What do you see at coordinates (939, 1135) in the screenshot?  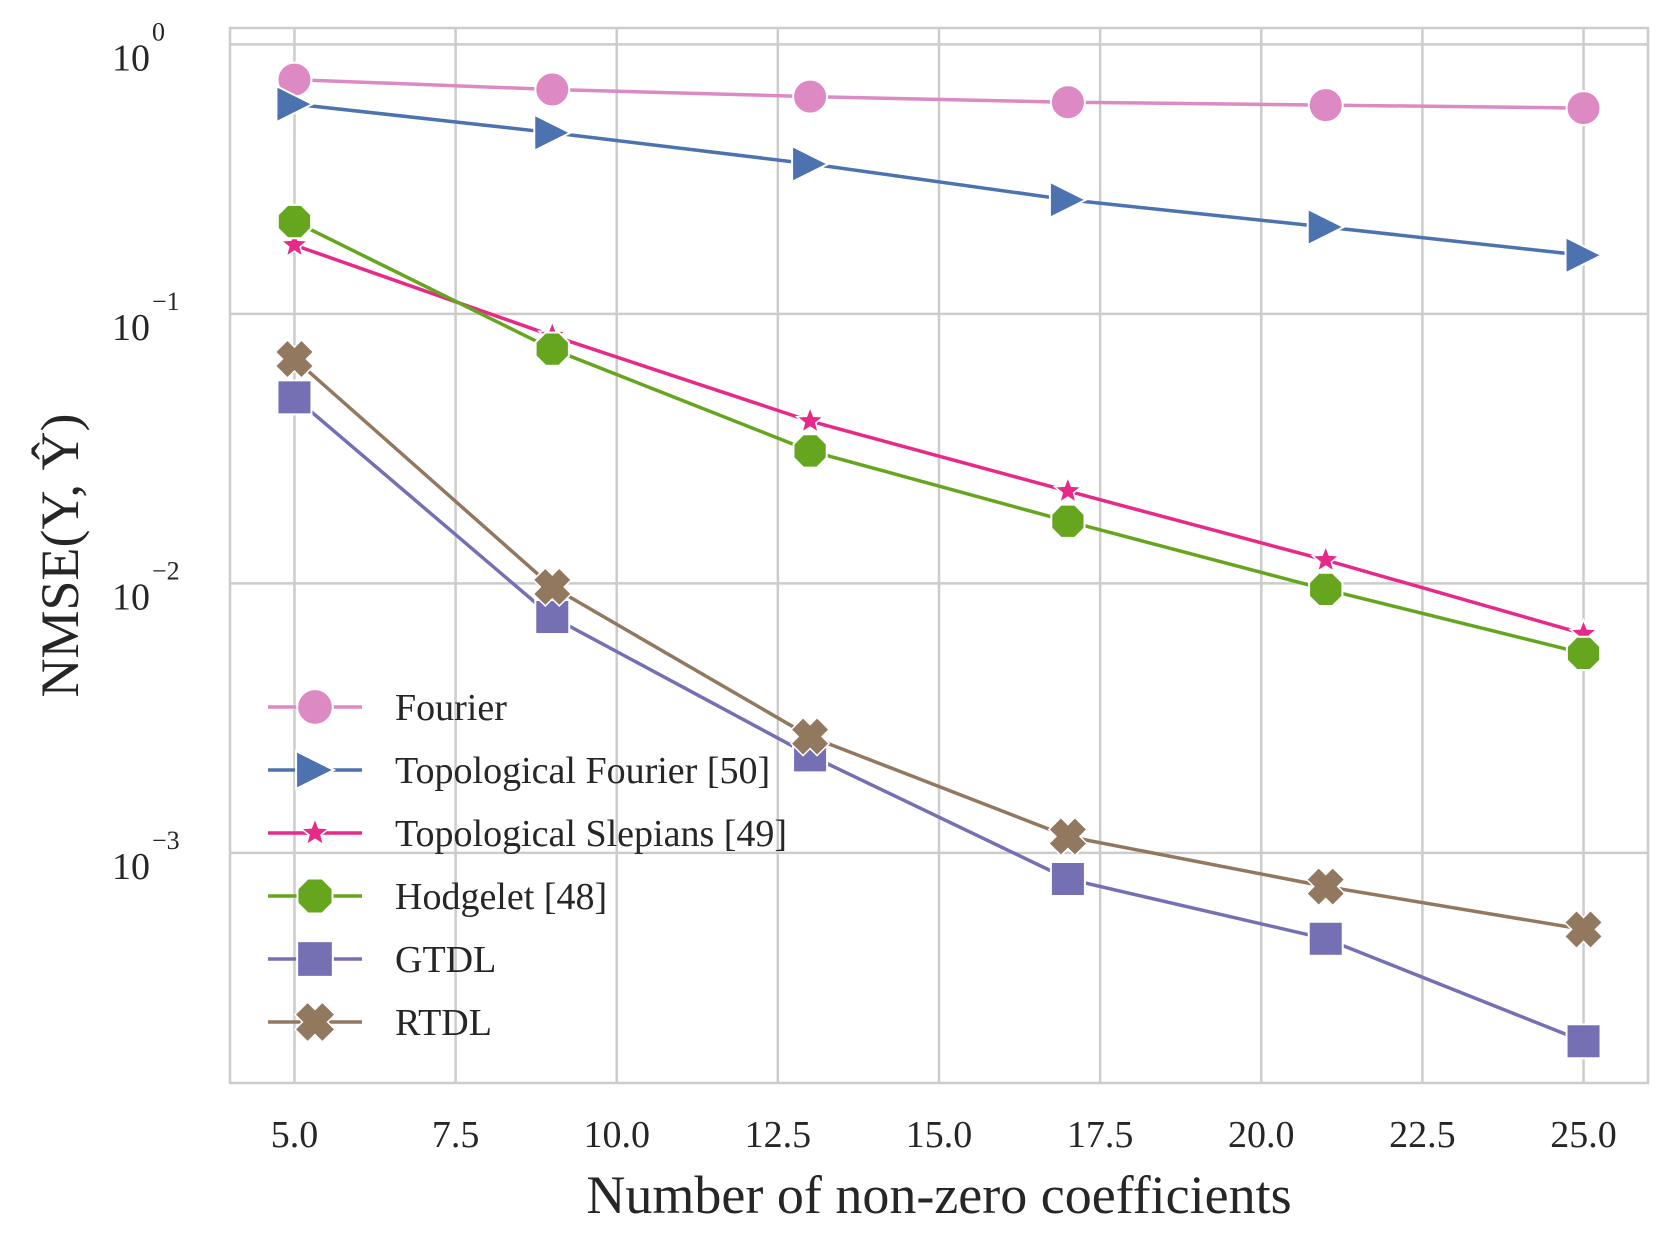 I see `x-tick-label: 15.0` at bounding box center [939, 1135].